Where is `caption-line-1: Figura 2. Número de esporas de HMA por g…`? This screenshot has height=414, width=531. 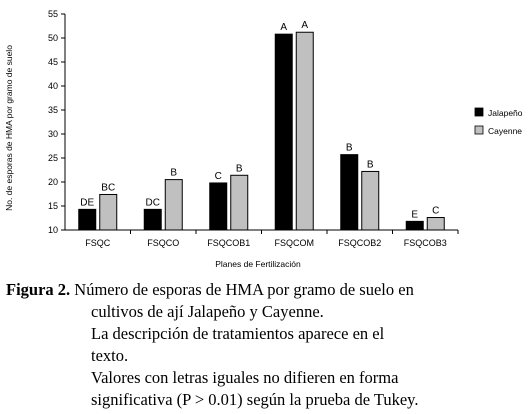 caption-line-1: Figura 2. Número de esporas de HMA por g… is located at coordinates (267, 290).